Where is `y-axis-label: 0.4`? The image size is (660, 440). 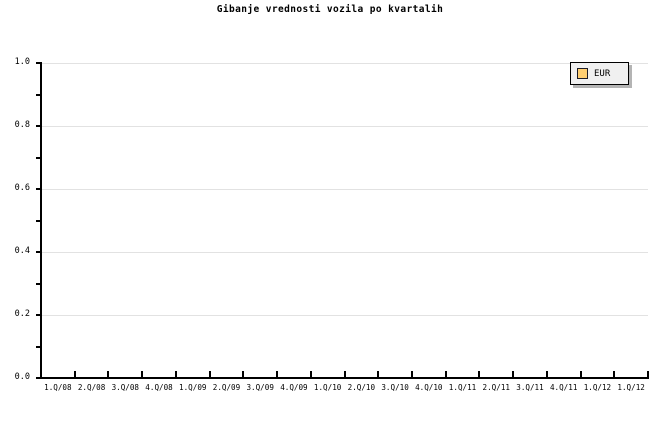 y-axis-label: 0.4 is located at coordinates (22, 251).